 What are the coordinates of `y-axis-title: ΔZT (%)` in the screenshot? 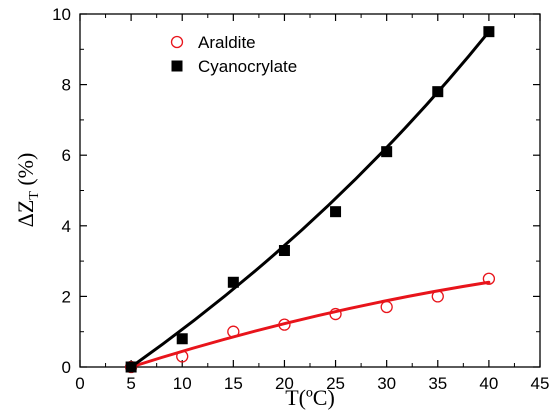 It's located at (27, 190).